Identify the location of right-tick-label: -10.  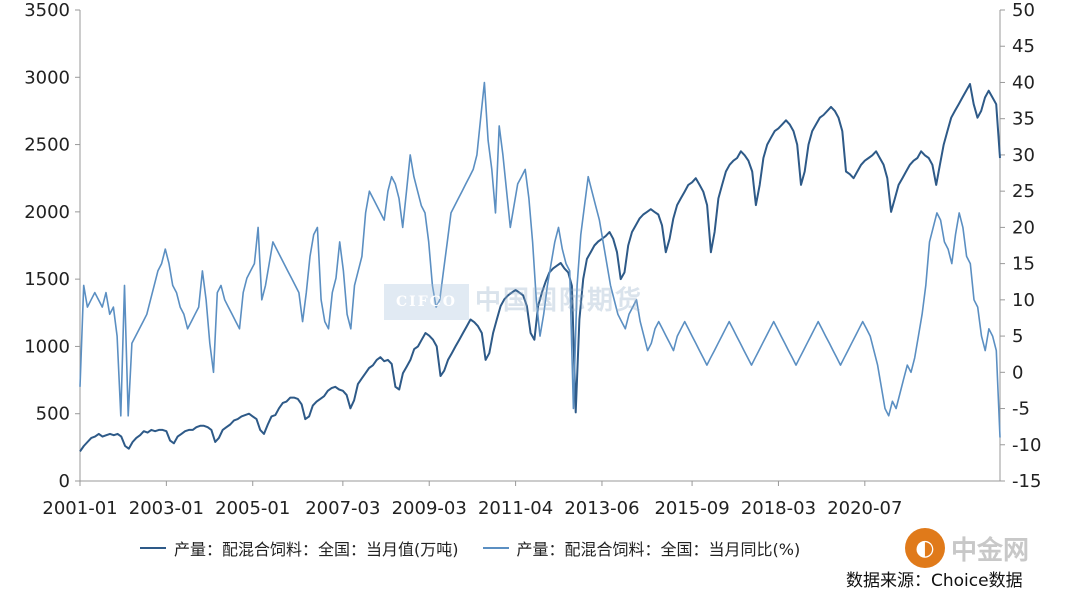
(1026, 445).